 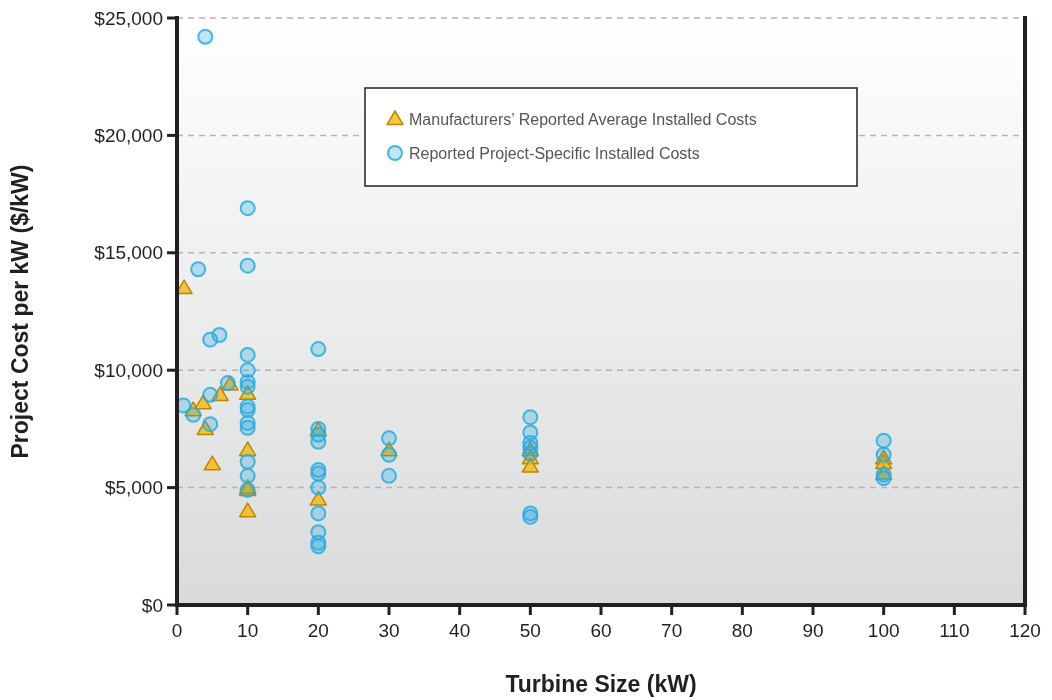 I want to click on y-tick-label: $0, so click(x=152, y=605).